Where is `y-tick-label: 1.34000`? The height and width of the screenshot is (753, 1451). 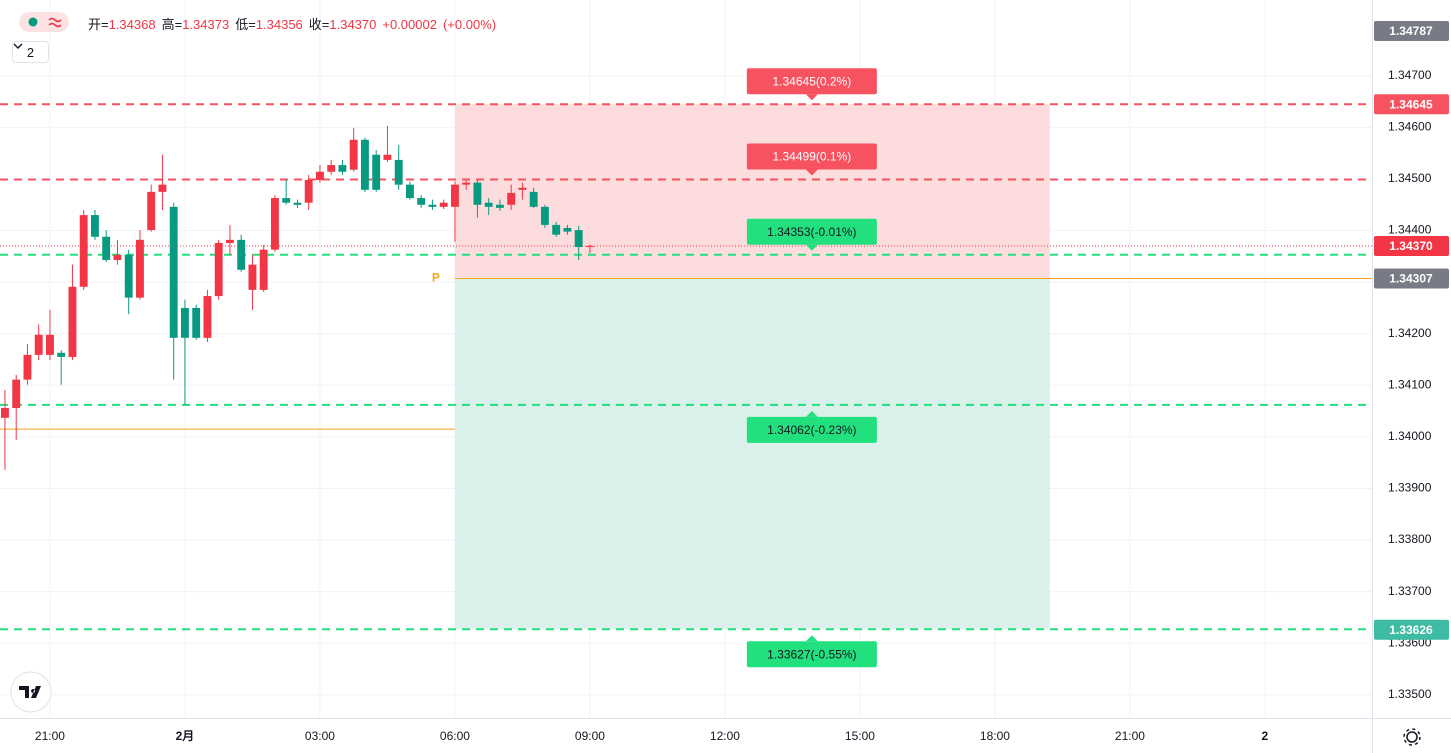 y-tick-label: 1.34000 is located at coordinates (1410, 436).